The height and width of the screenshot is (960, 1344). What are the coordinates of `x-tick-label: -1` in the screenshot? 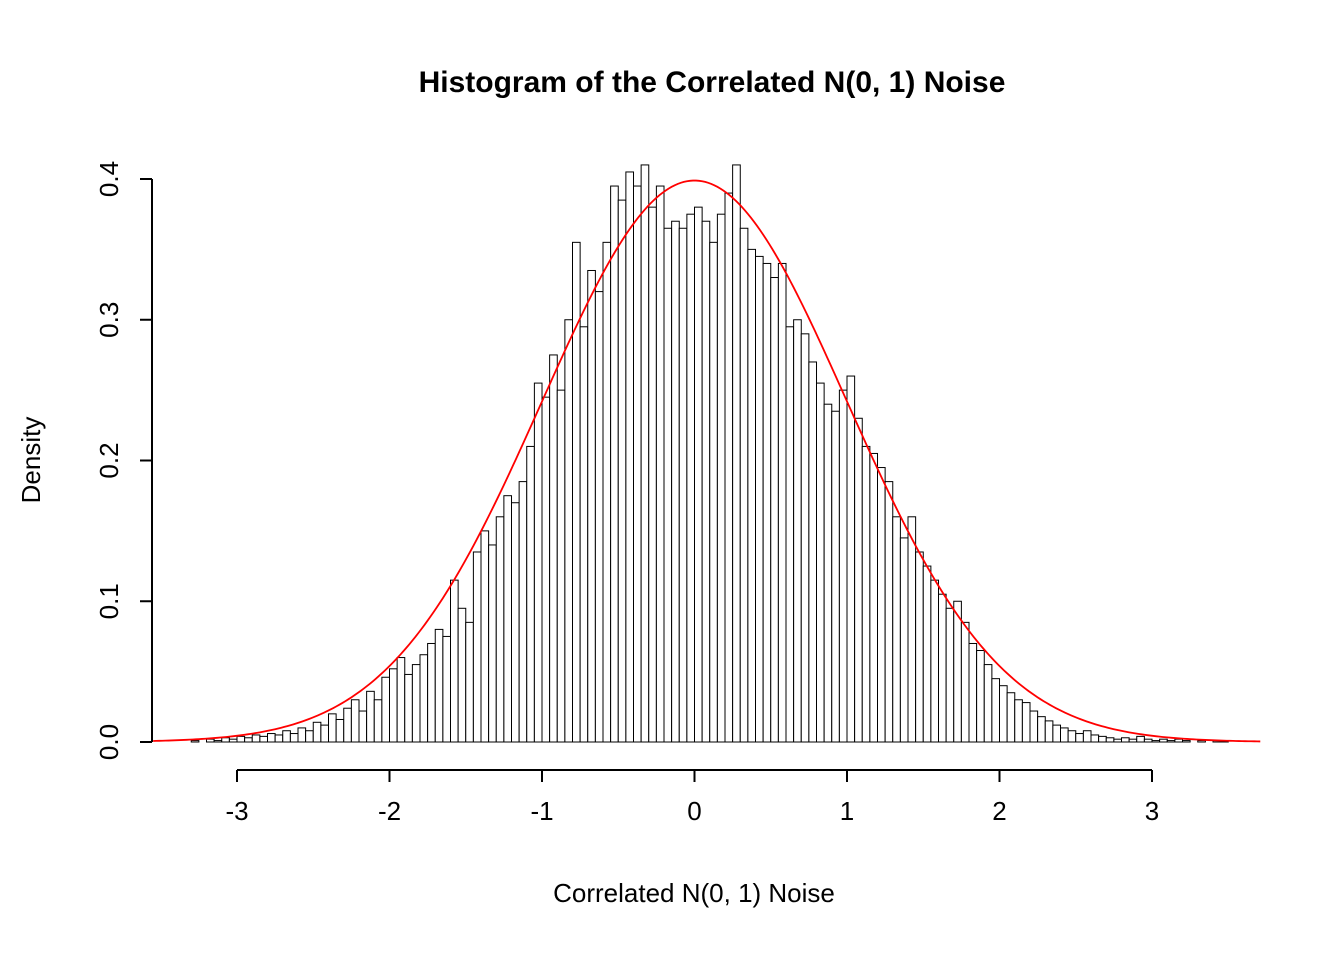 It's located at (541, 811).